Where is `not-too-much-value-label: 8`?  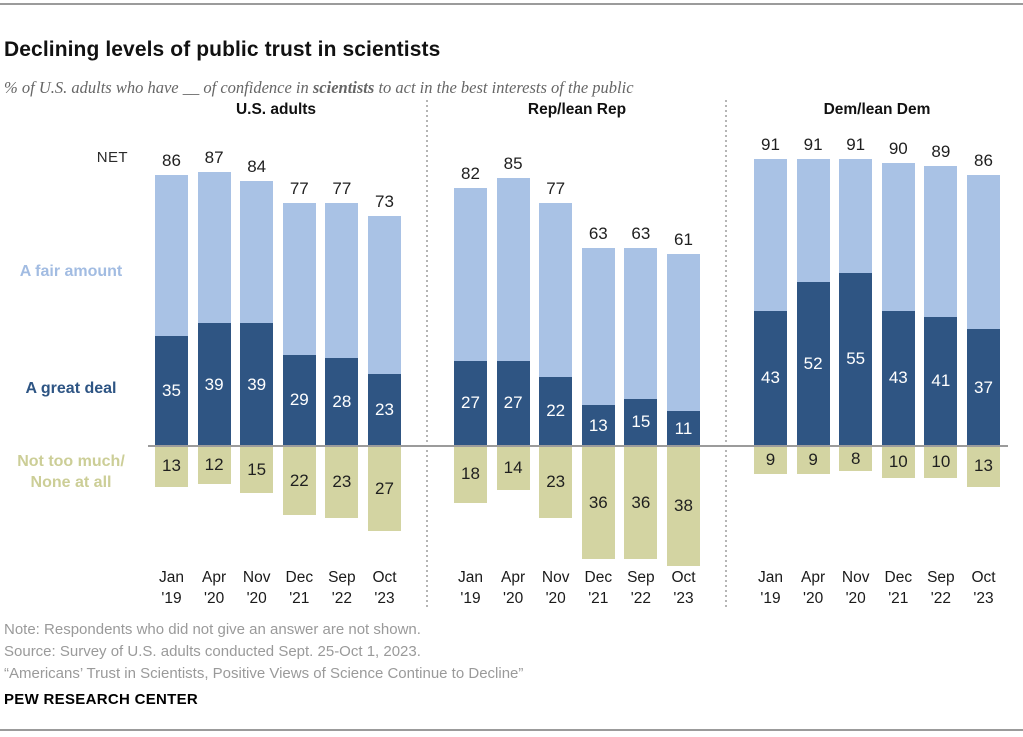 not-too-much-value-label: 8 is located at coordinates (855, 458).